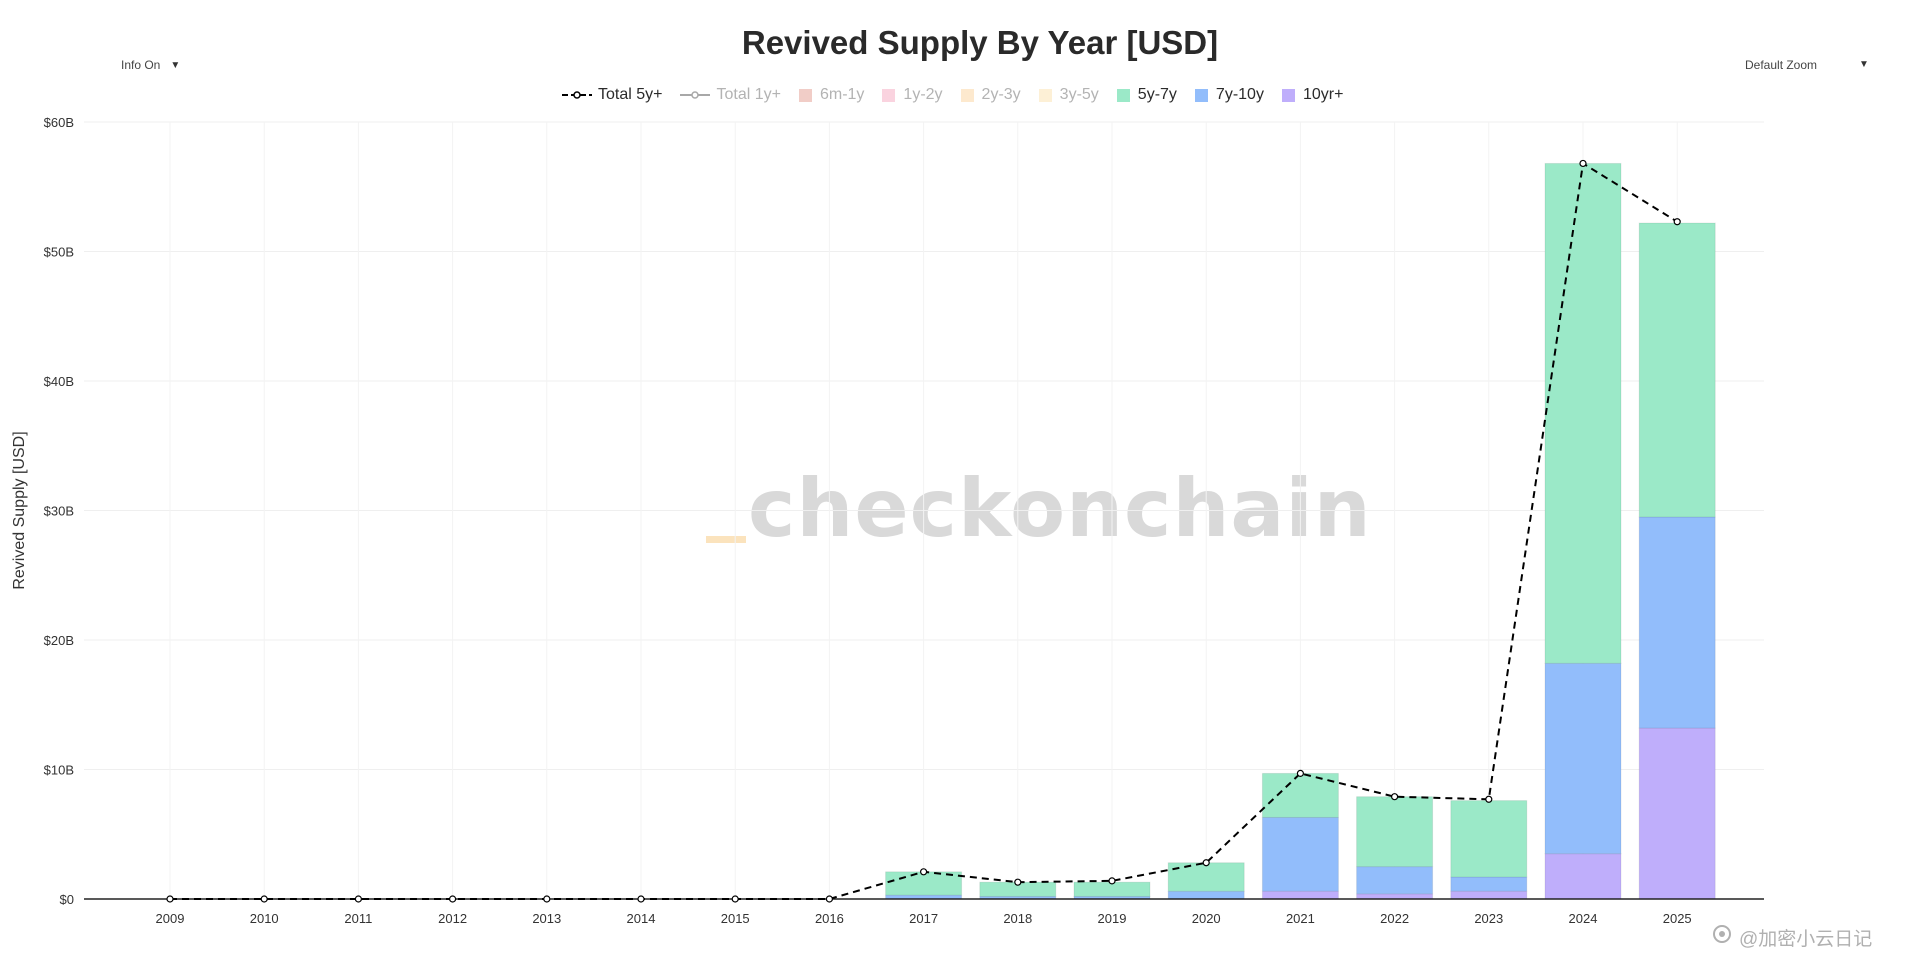  I want to click on legend-item-6m-1y: 6m-1y, so click(831, 95).